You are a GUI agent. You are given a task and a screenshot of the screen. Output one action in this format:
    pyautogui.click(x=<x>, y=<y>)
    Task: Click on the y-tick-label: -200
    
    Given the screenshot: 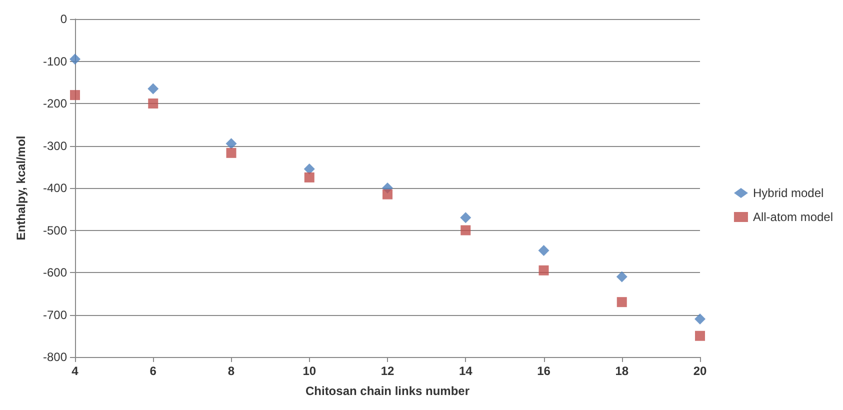 What is the action you would take?
    pyautogui.click(x=55, y=103)
    